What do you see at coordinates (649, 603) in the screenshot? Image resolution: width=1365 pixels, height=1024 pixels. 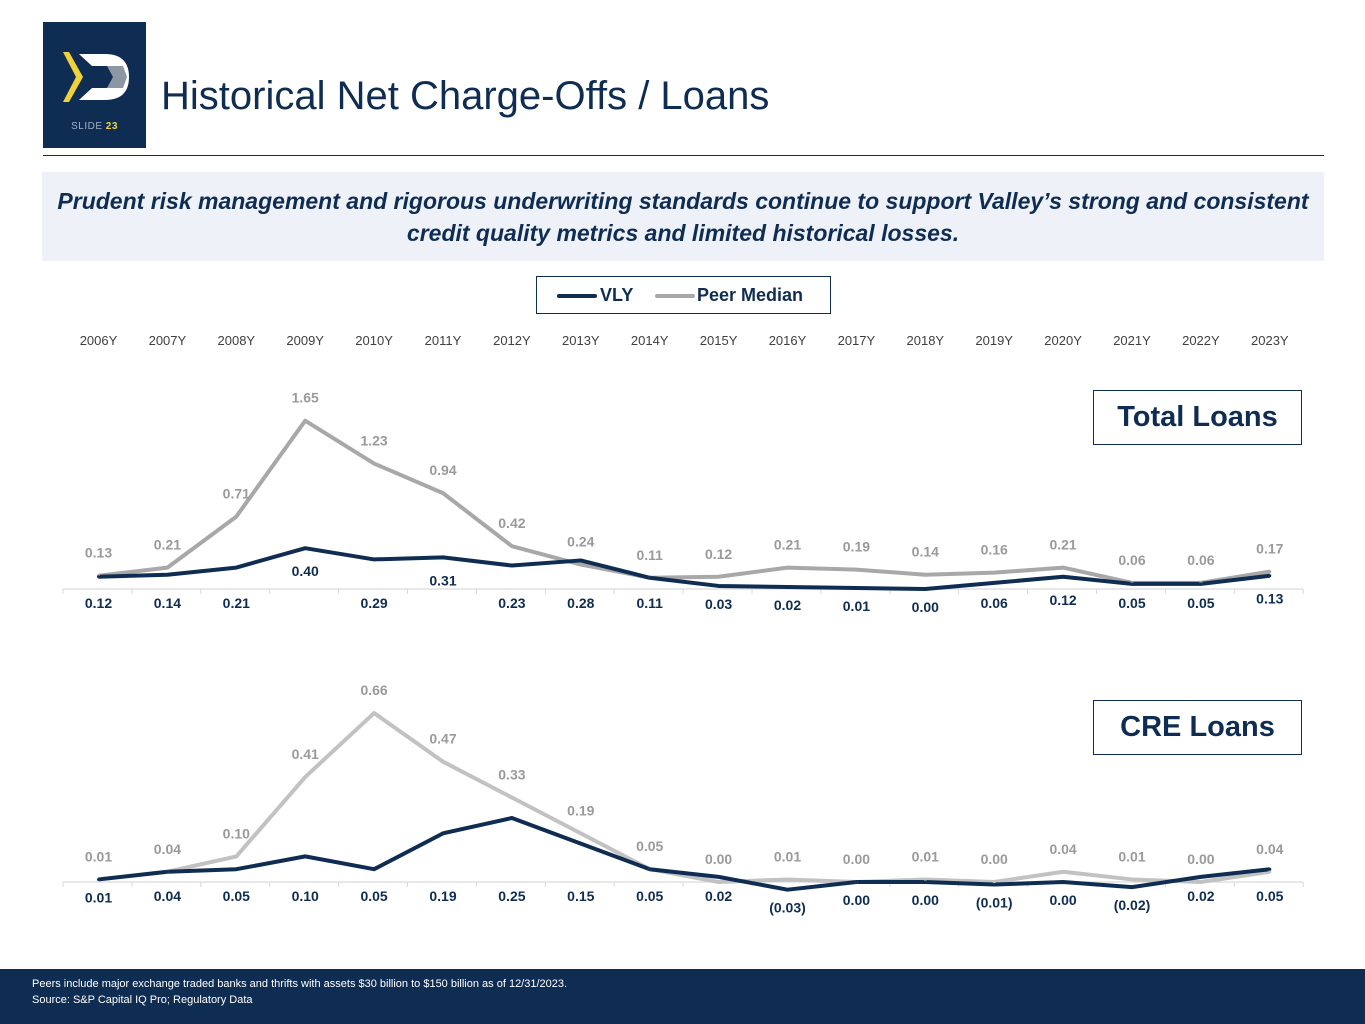 I see `total-vly-data-label: 0.11` at bounding box center [649, 603].